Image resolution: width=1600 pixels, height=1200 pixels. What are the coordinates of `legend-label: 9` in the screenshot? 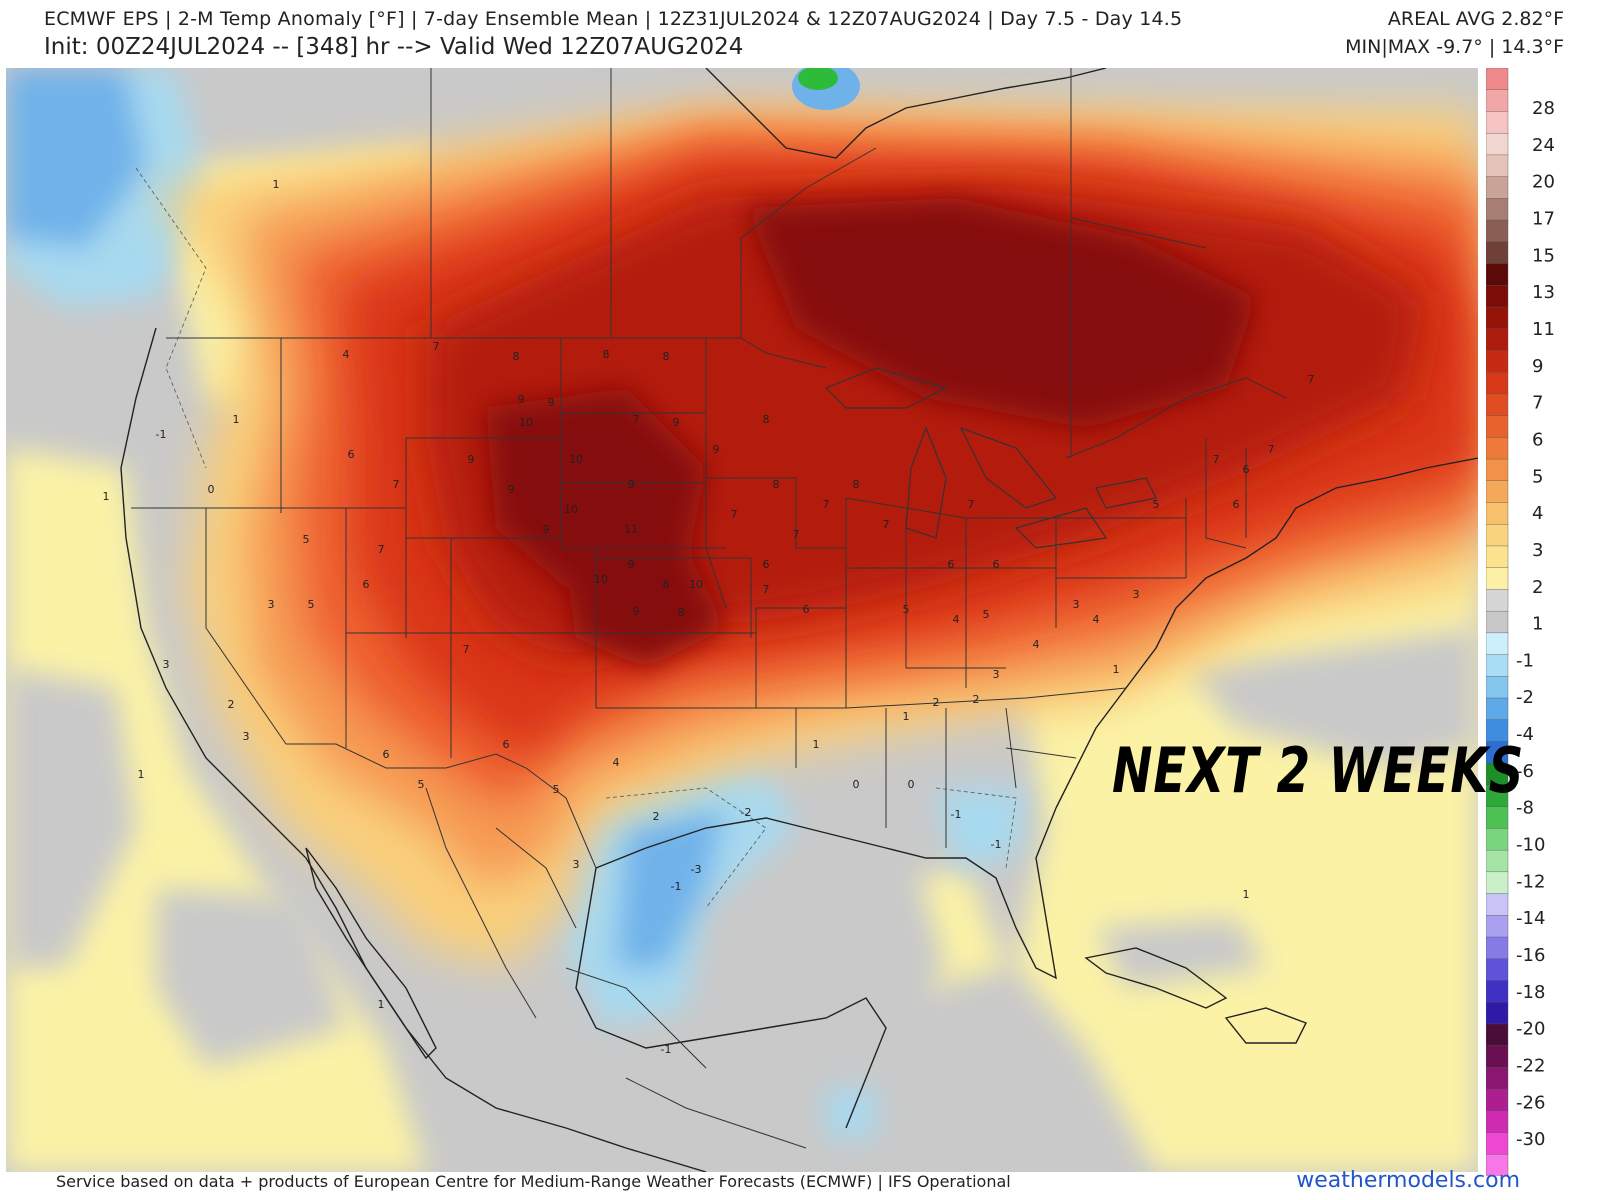 It's located at (1537, 366).